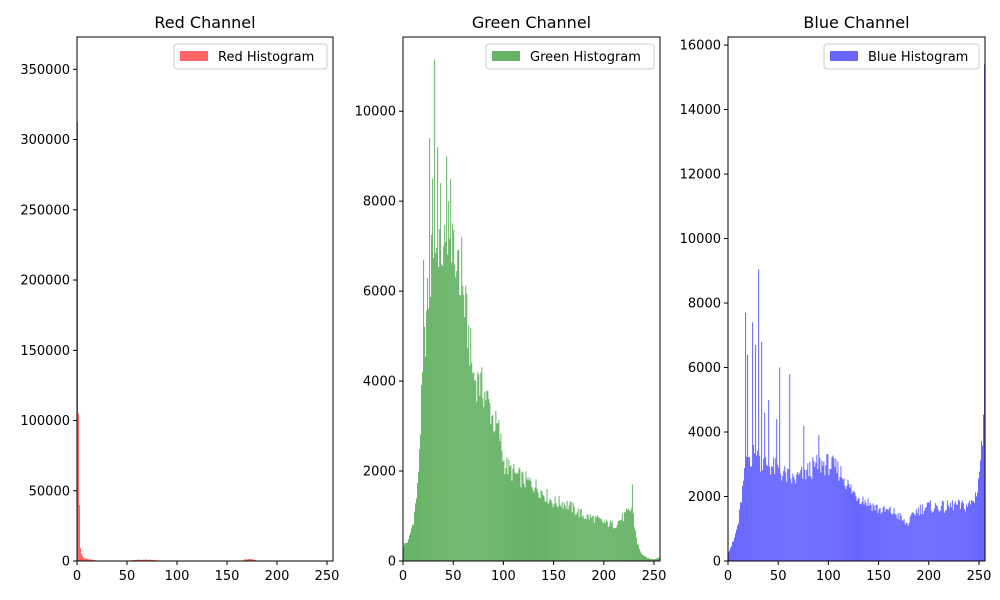 The width and height of the screenshot is (1000, 600). Describe the element at coordinates (704, 497) in the screenshot. I see `blue-y-tick-label: 2000` at that location.